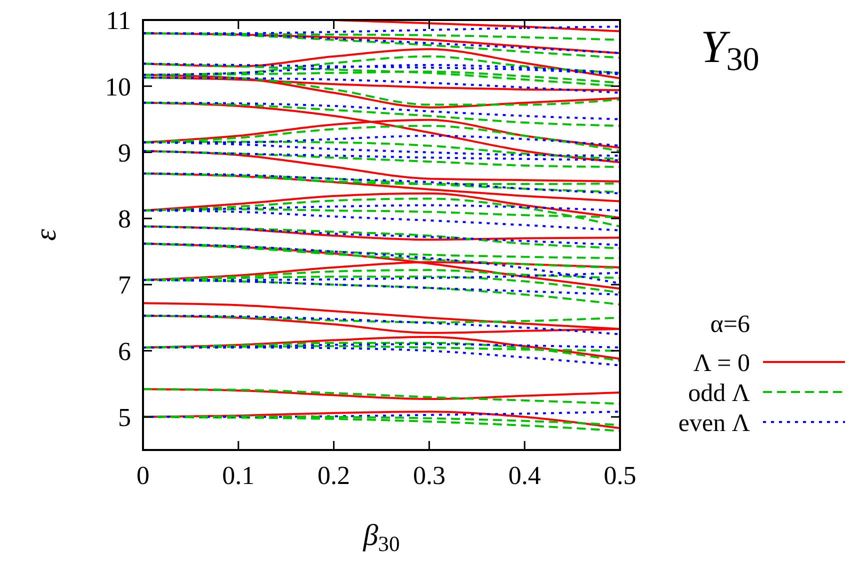  What do you see at coordinates (124, 285) in the screenshot?
I see `y-tick-label: 7` at bounding box center [124, 285].